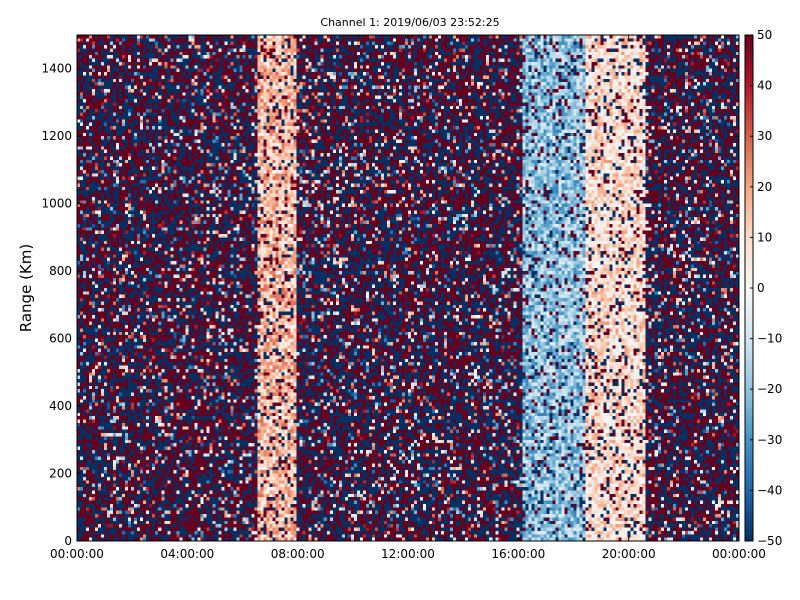 This screenshot has height=600, width=800. I want to click on x-tick-label: 20:00:00, so click(629, 554).